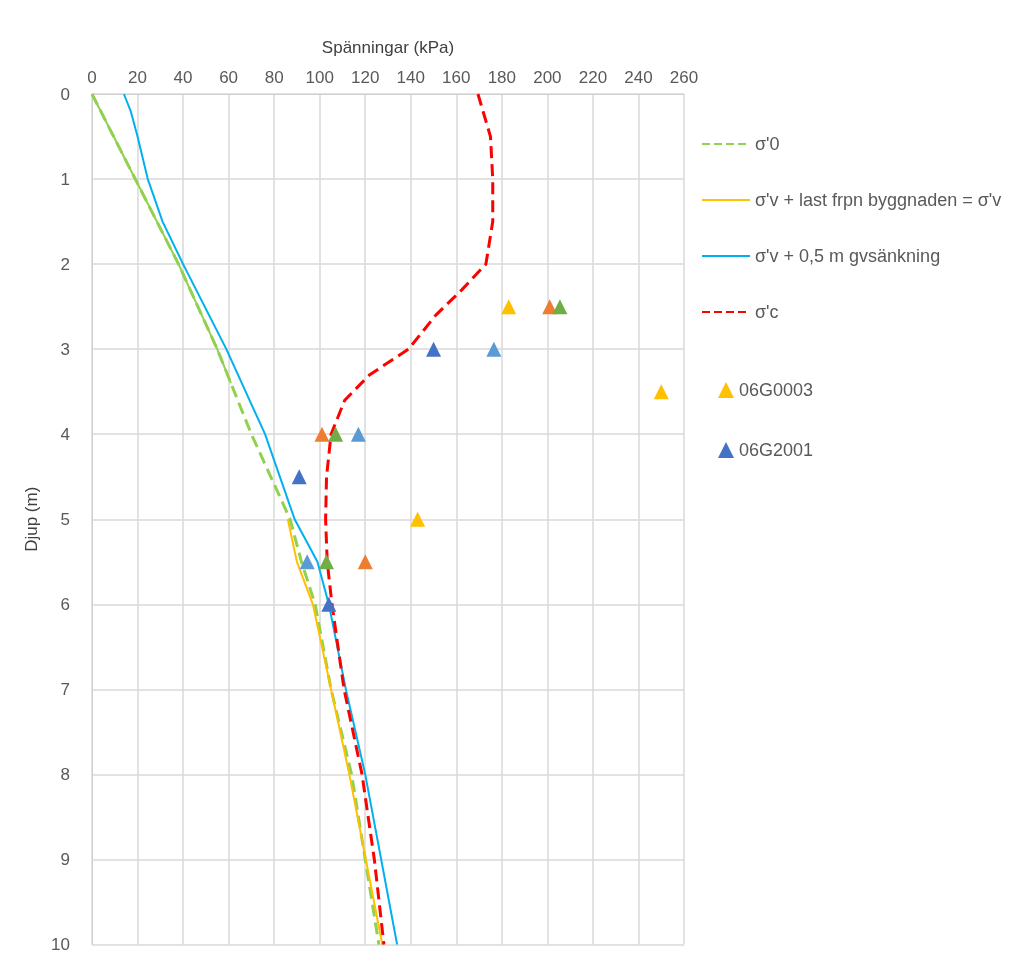 The image size is (1036, 961). I want to click on line-series, so click(335, 732).